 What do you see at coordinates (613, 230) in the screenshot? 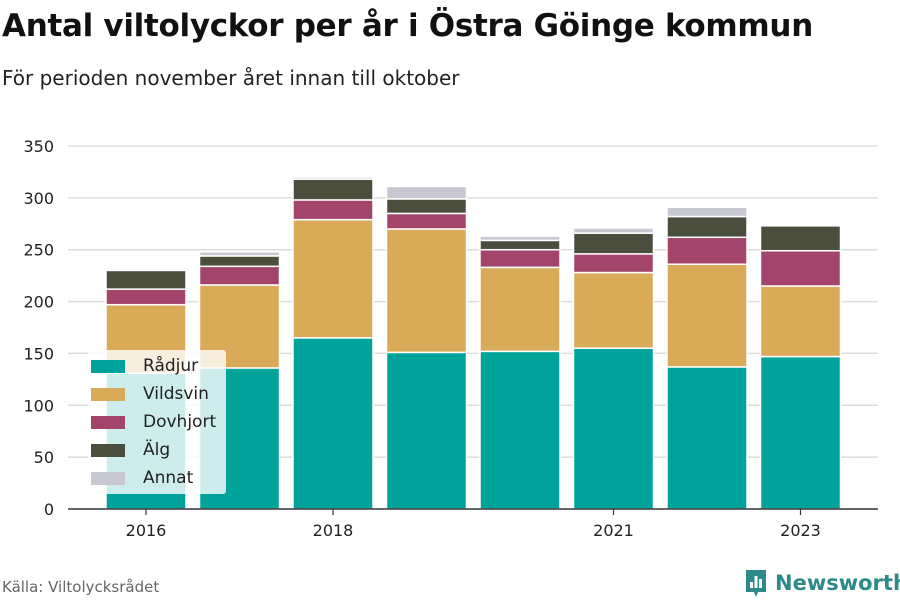
I see `bar-2021-annat` at bounding box center [613, 230].